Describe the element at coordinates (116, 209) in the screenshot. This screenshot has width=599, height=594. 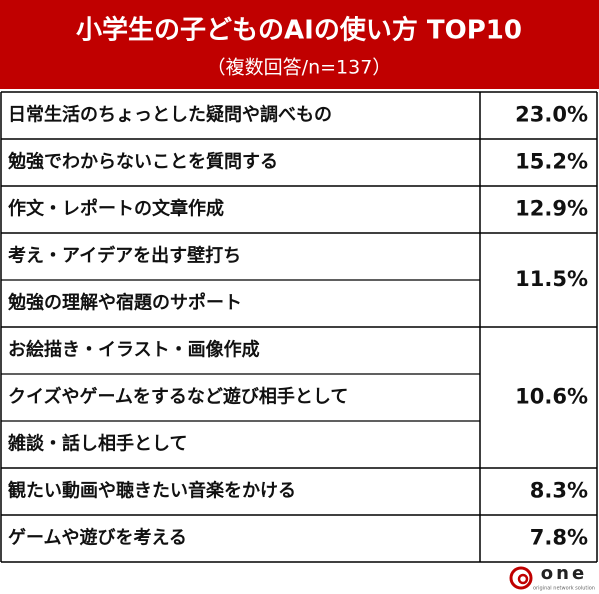
I see `row-label: 作文・レポートの文章作成` at that location.